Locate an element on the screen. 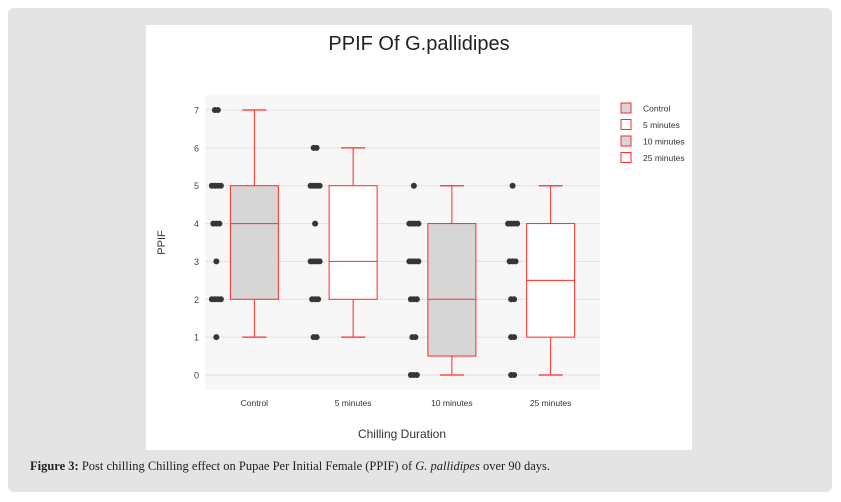 The image size is (841, 502). y-tick-label: 3 is located at coordinates (196, 262).